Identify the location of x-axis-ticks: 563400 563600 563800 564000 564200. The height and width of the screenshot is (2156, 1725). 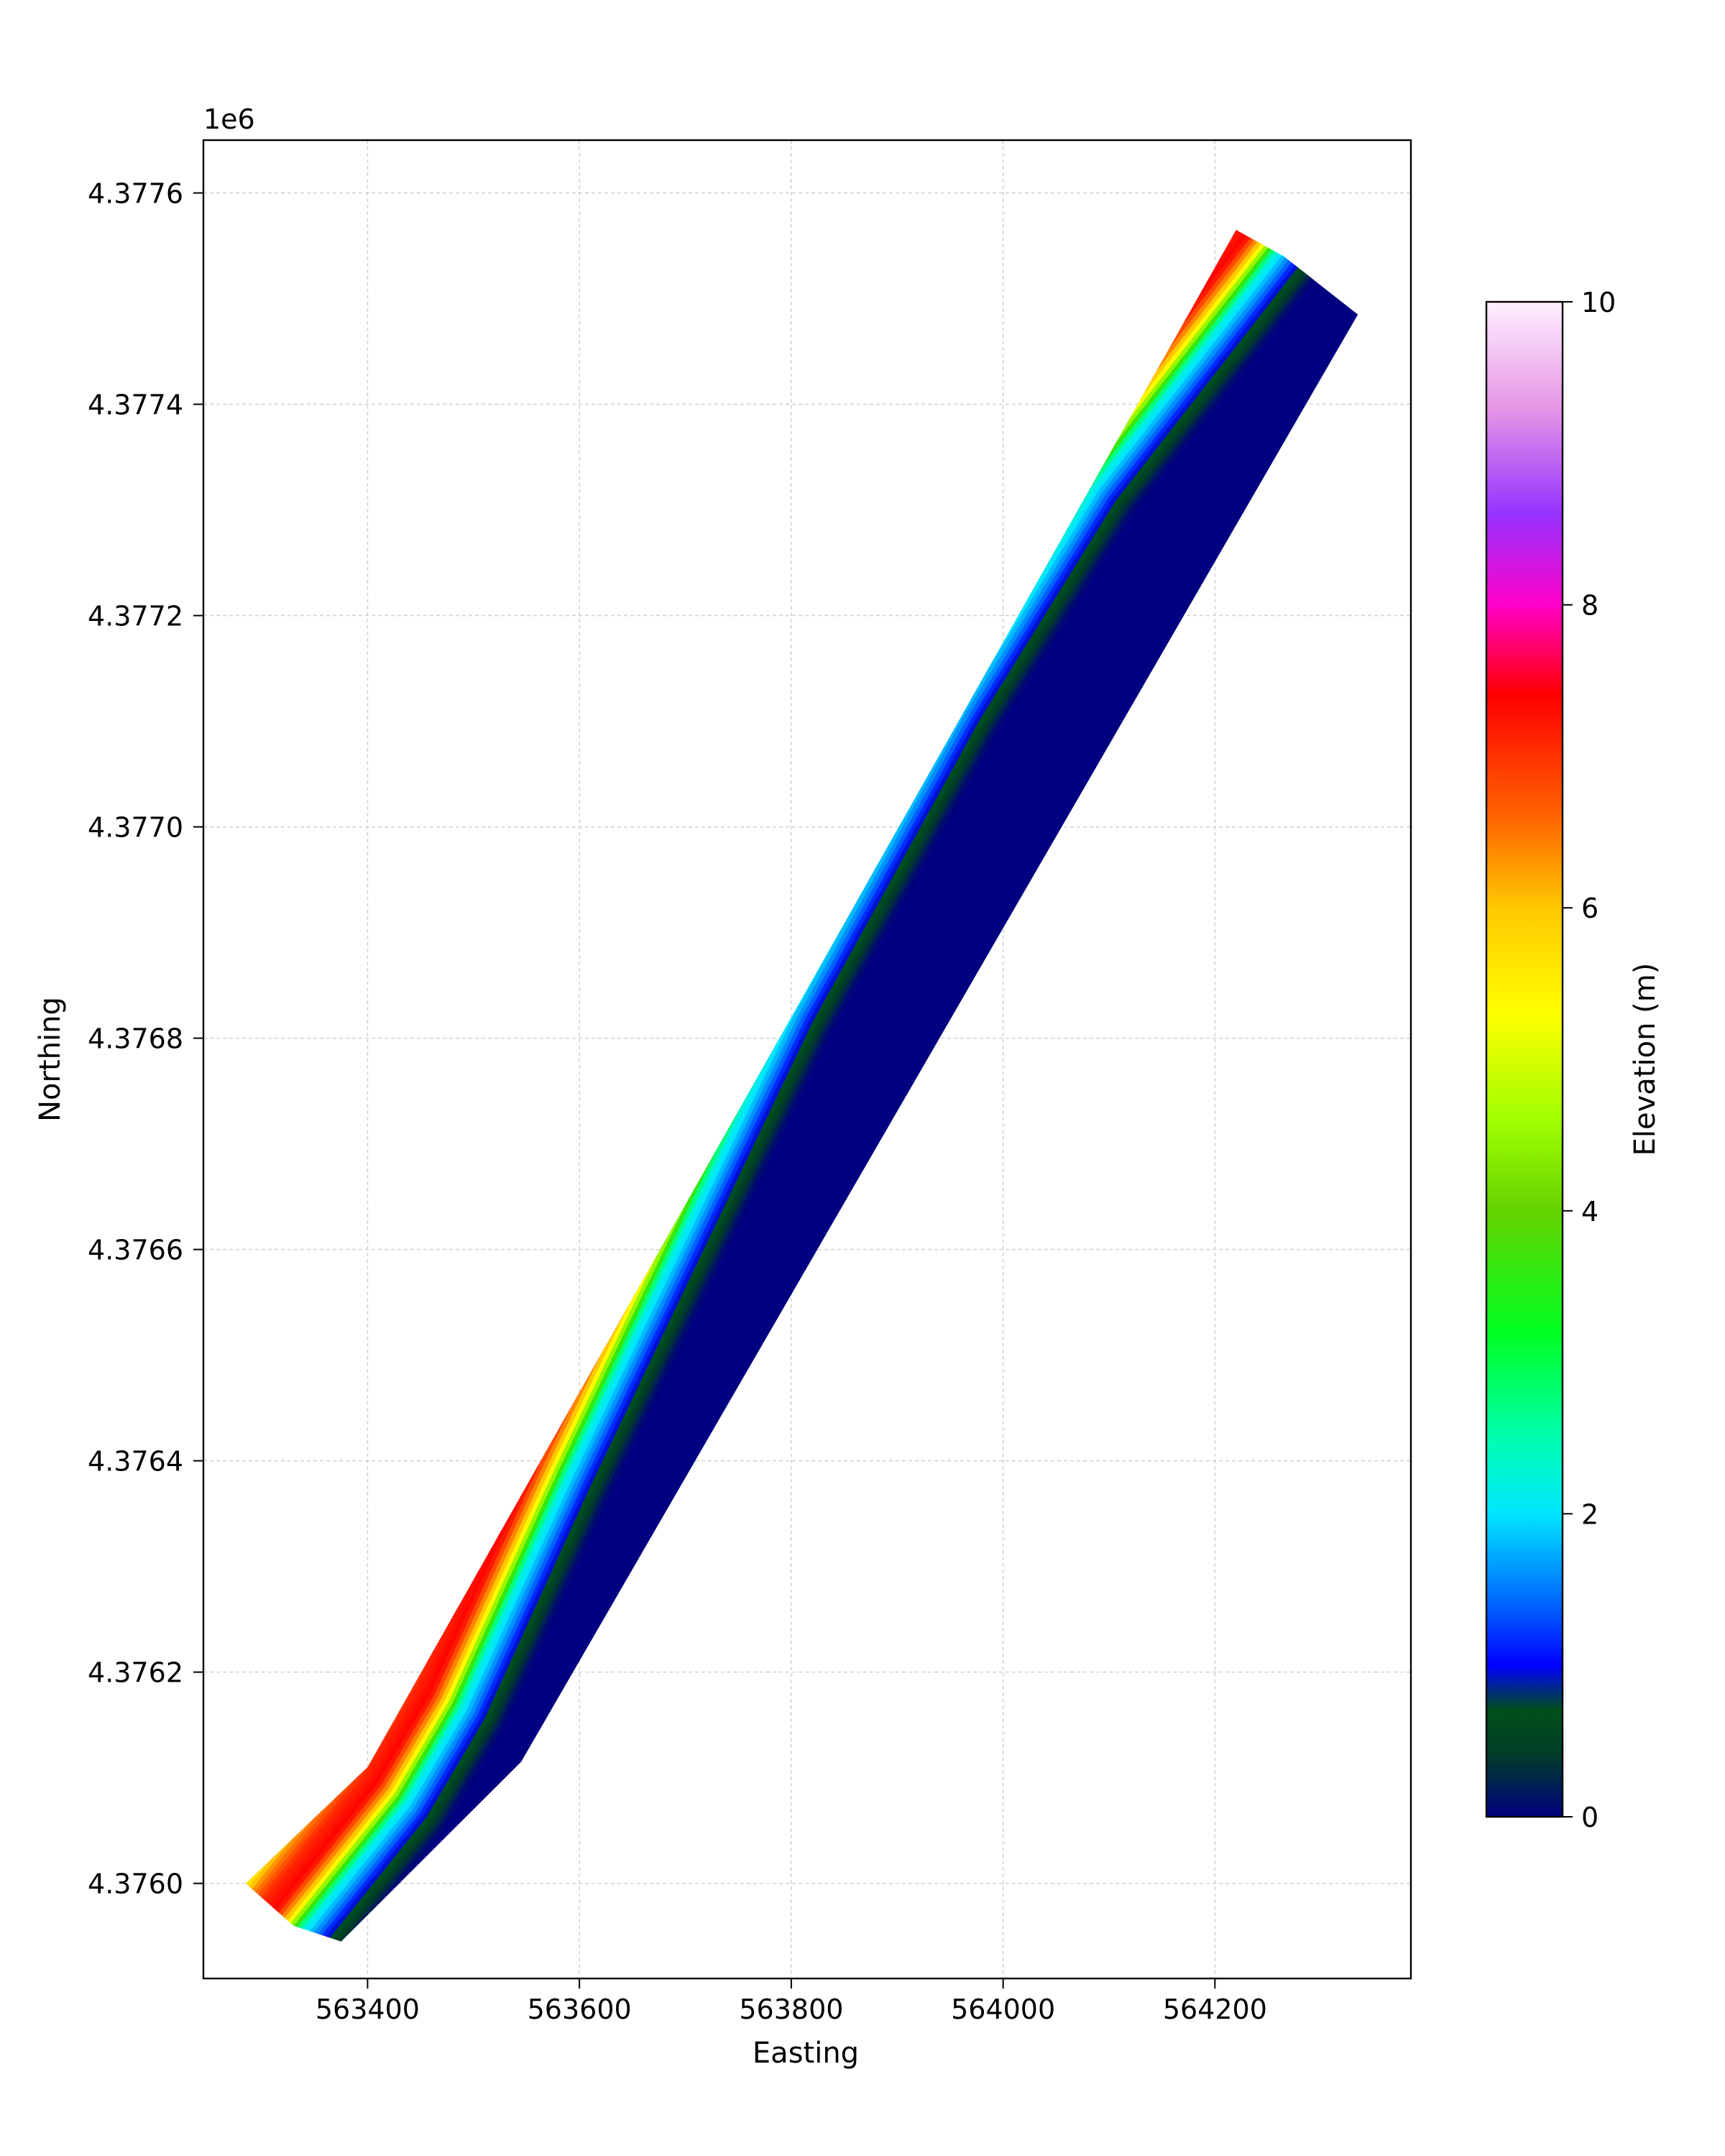
(791, 2002).